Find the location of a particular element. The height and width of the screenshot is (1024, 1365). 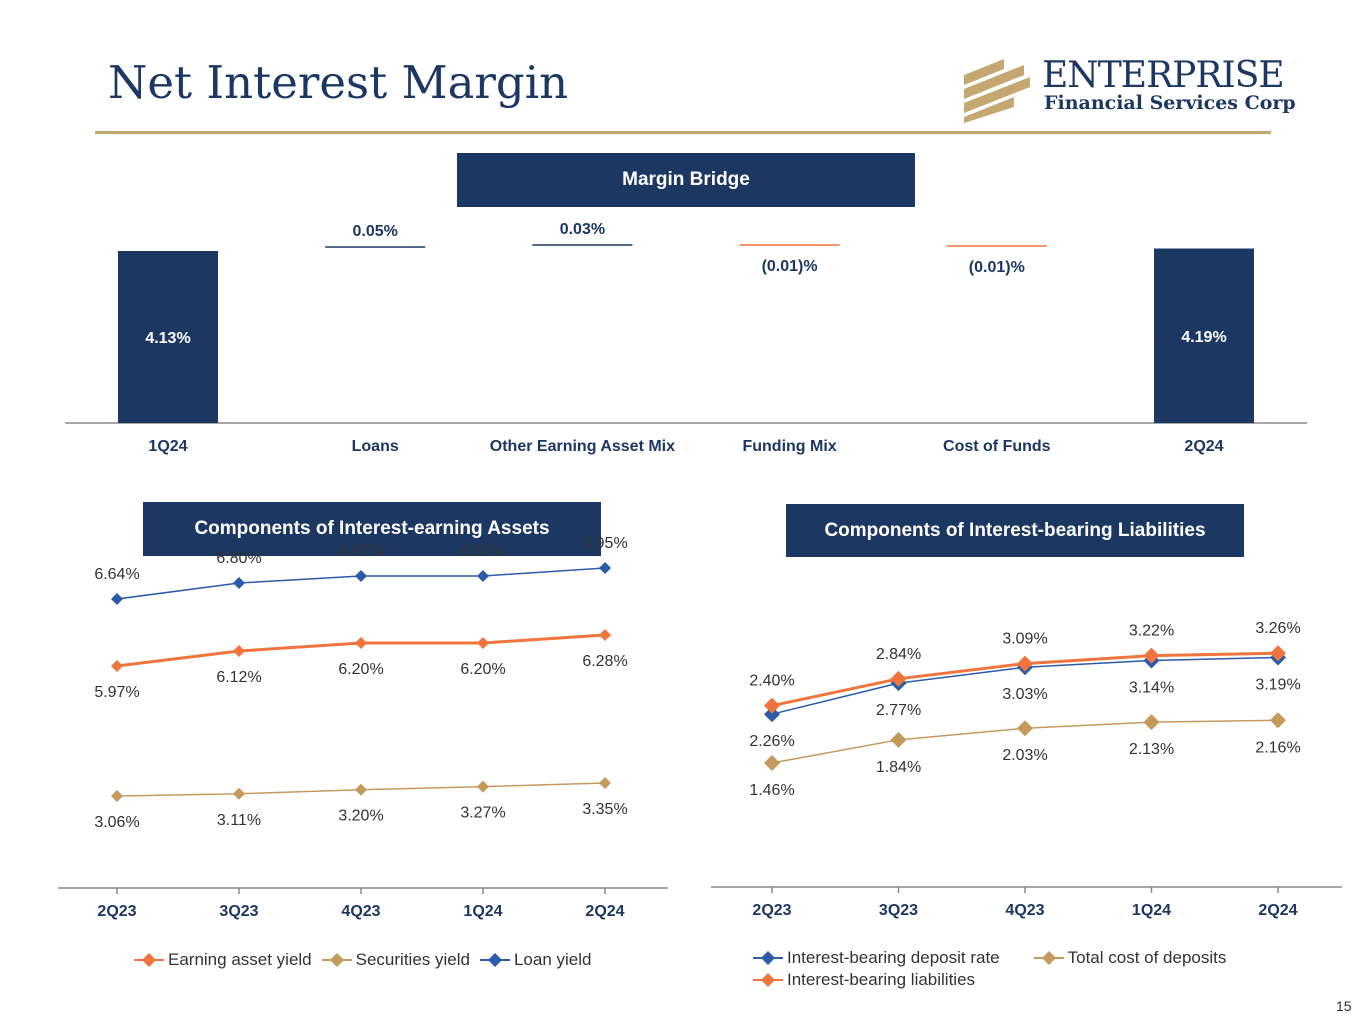

company-logo: ENTERPRISE Financial Services Corp is located at coordinates (1128, 90).